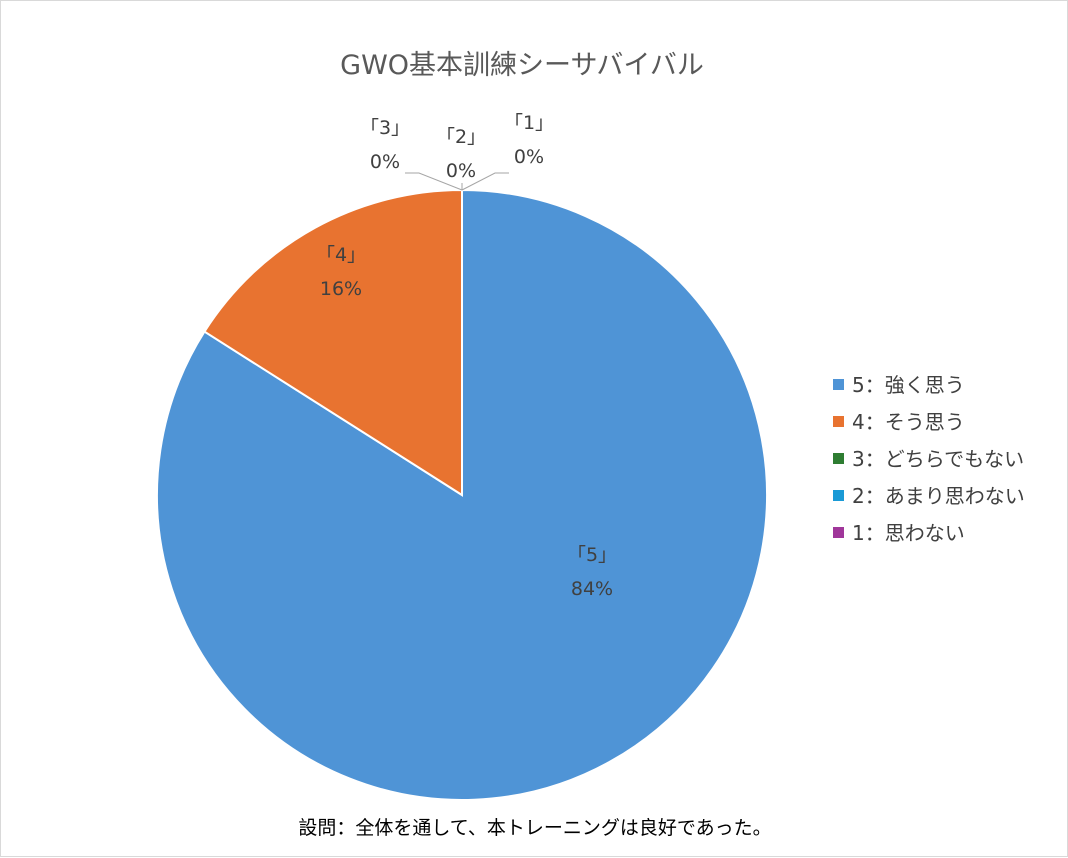  What do you see at coordinates (535, 828) in the screenshot?
I see `question-caption: 設問：全体を通して、本トレーニングは良好であった。` at bounding box center [535, 828].